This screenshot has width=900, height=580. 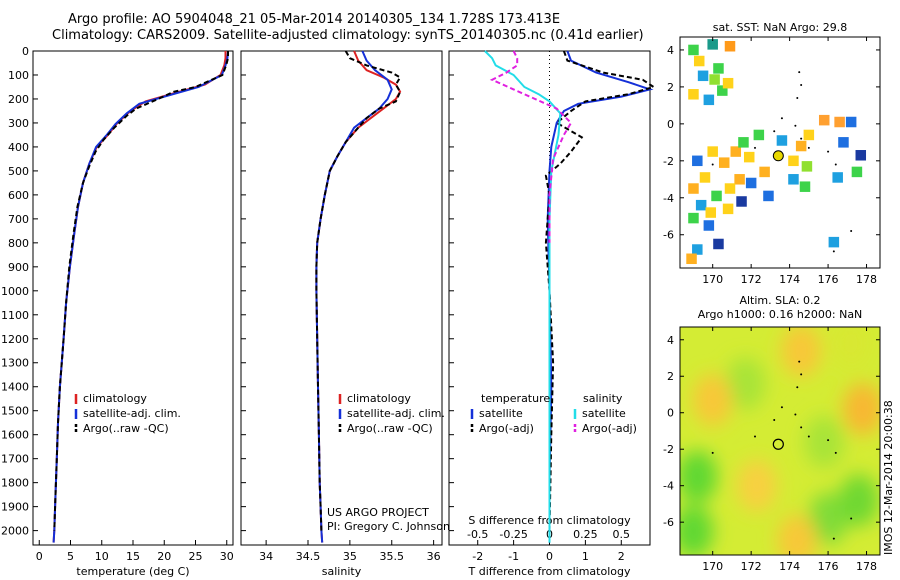 What do you see at coordinates (828, 566) in the screenshot?
I see `xtick-label: 176` at bounding box center [828, 566].